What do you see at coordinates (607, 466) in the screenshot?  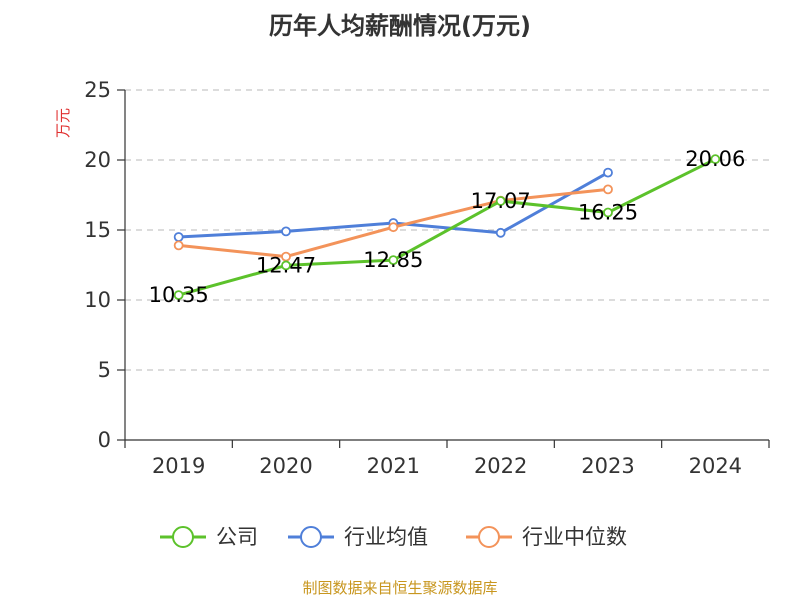 I see `x-tick-label: 2023` at bounding box center [607, 466].